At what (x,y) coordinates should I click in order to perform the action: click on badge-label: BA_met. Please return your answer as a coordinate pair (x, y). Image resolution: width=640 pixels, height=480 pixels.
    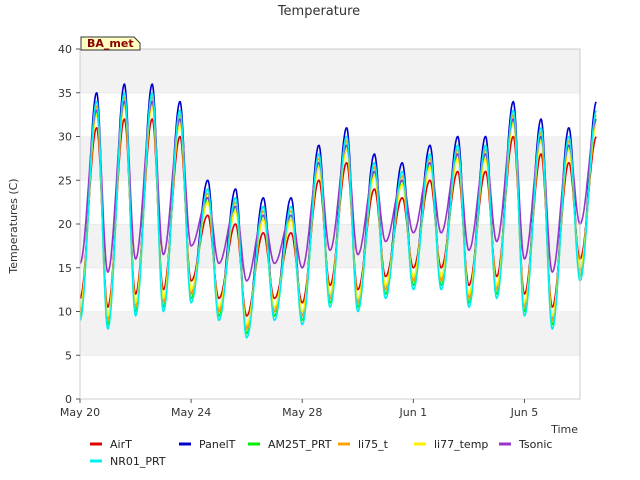
    Looking at the image, I should click on (110, 43).